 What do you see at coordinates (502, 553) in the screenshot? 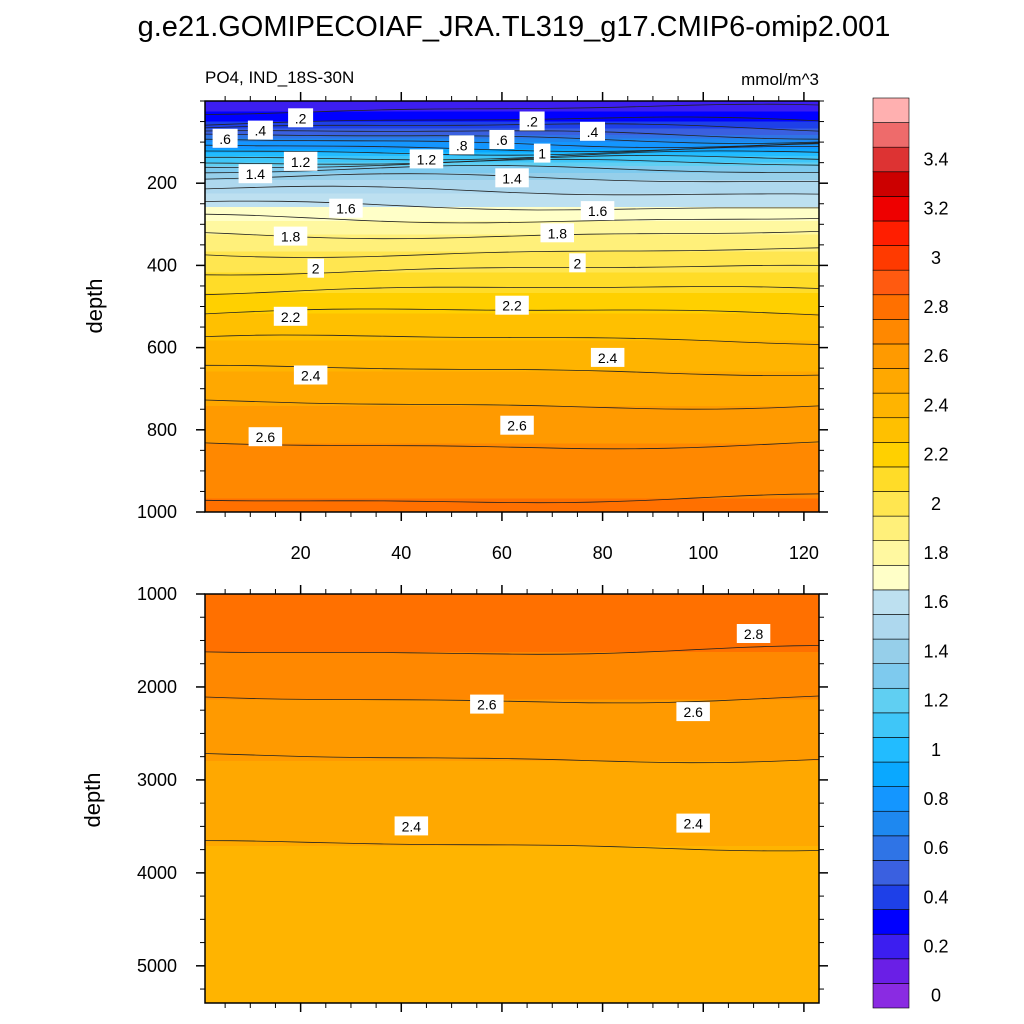
I see `upper-x-tick-label: 60` at bounding box center [502, 553].